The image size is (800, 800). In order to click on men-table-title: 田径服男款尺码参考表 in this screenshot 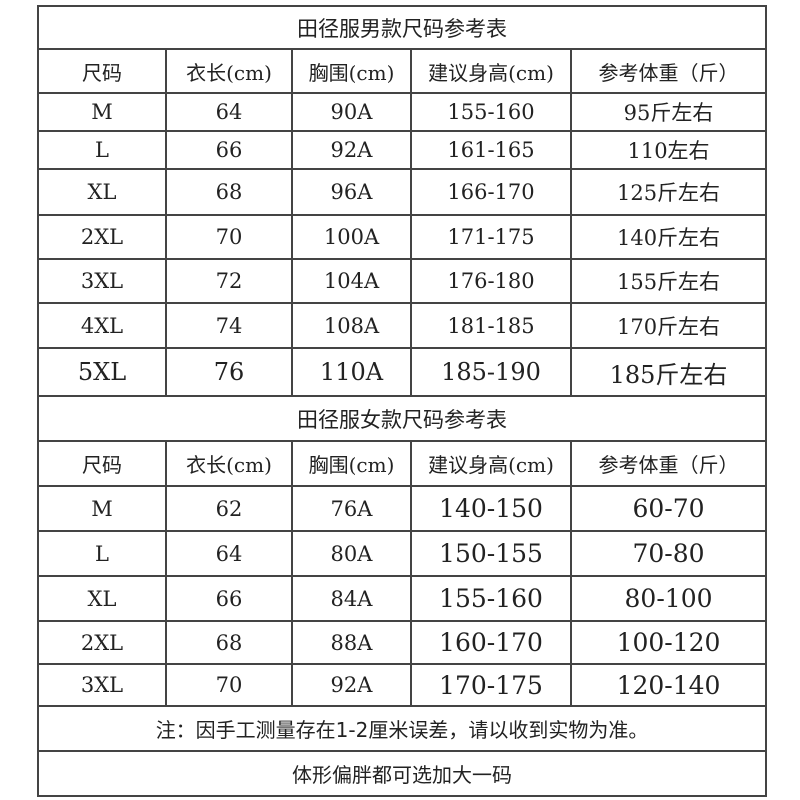, I will do `click(402, 27)`.